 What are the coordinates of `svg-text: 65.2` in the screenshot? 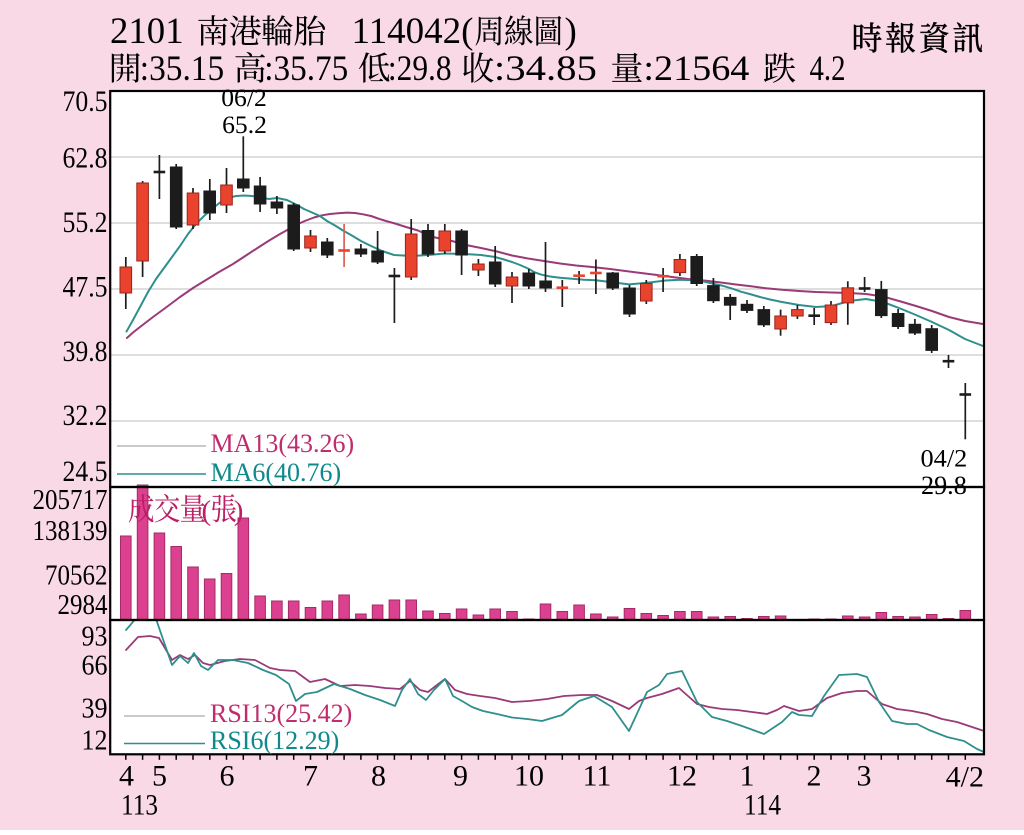 It's located at (244, 124).